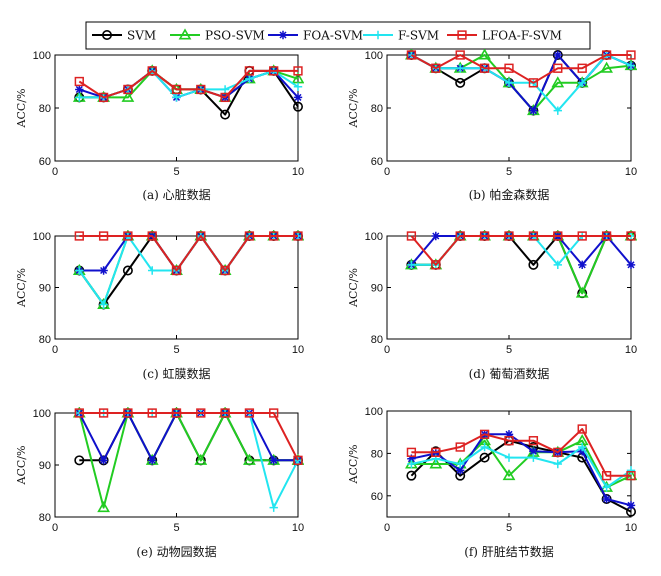  What do you see at coordinates (159, 126) in the screenshot?
I see `chart-panel: 0 5 10 60 80 100 ACC/% (a) 心脏数据` at bounding box center [159, 126].